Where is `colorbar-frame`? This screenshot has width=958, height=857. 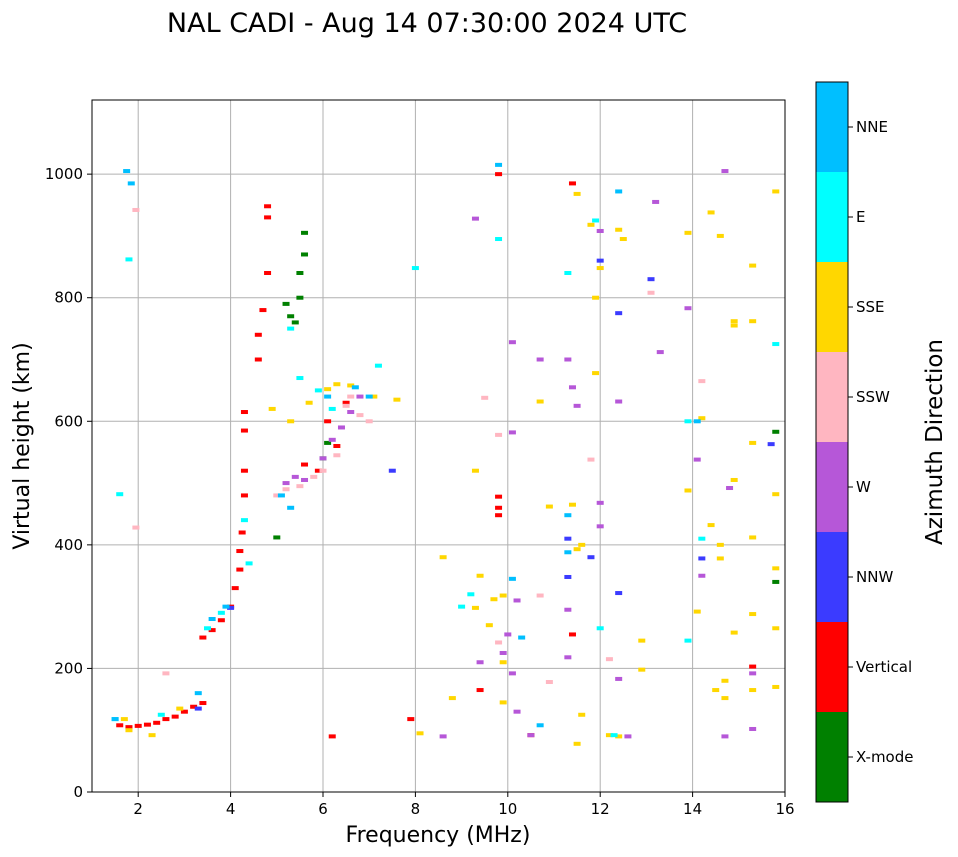 colorbar-frame is located at coordinates (832, 442).